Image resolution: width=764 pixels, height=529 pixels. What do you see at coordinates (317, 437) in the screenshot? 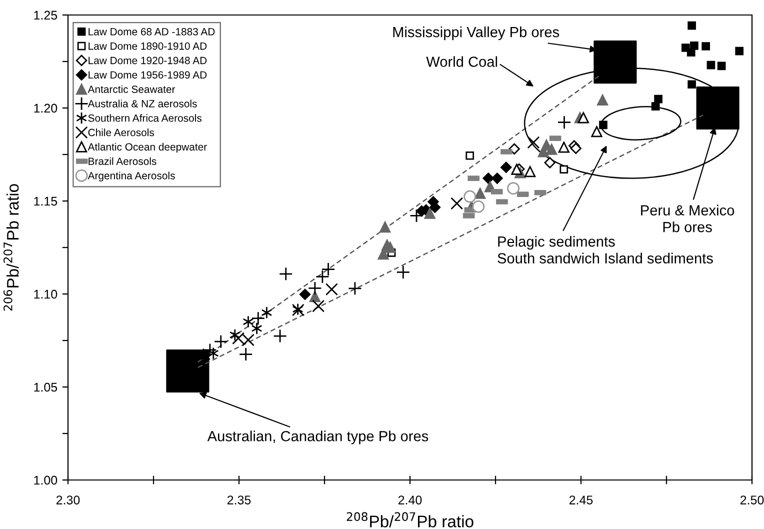
I see `annotation: Australian, Canadian type Pb ores` at bounding box center [317, 437].